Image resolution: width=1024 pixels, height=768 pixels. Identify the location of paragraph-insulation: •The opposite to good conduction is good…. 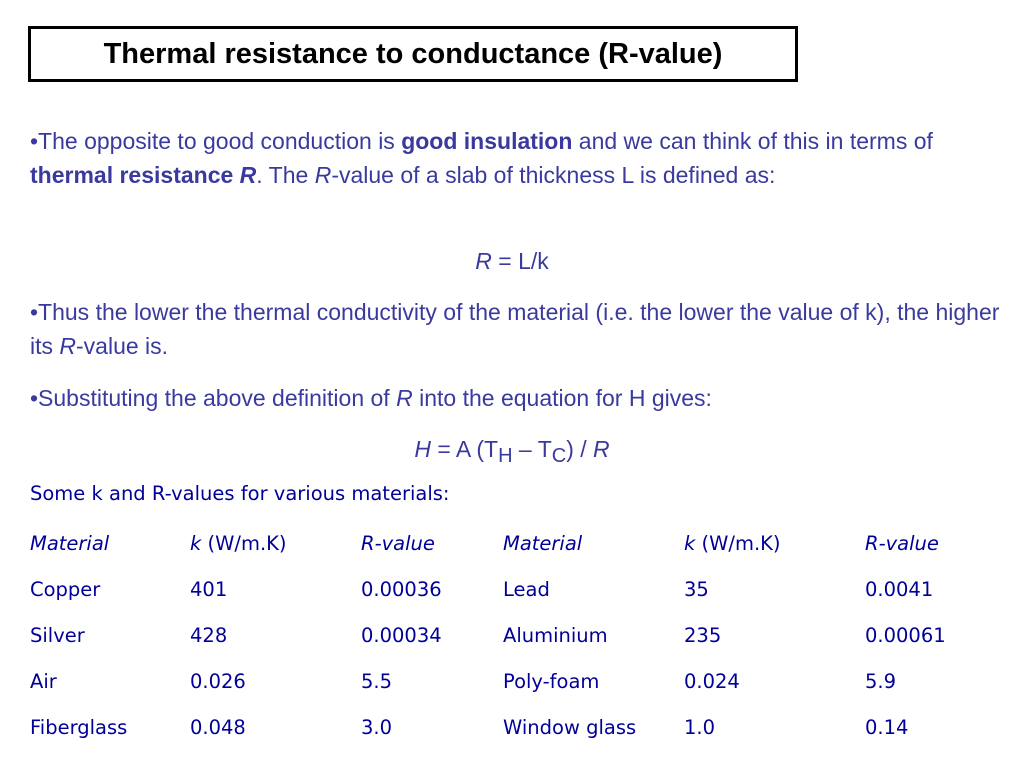
(515, 158).